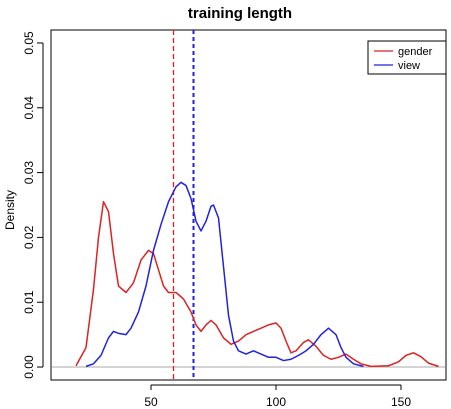  What do you see at coordinates (29, 108) in the screenshot?
I see `y-tick-label: 0.04` at bounding box center [29, 108].